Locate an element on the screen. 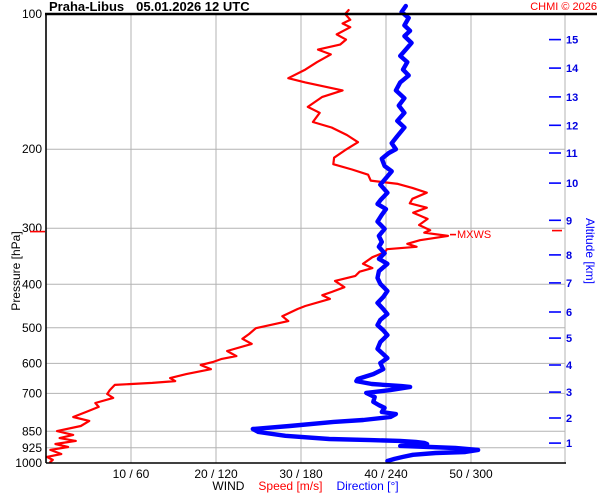 This screenshot has width=600, height=500. altitude-axis-title: Altitude [km] is located at coordinates (590, 251).